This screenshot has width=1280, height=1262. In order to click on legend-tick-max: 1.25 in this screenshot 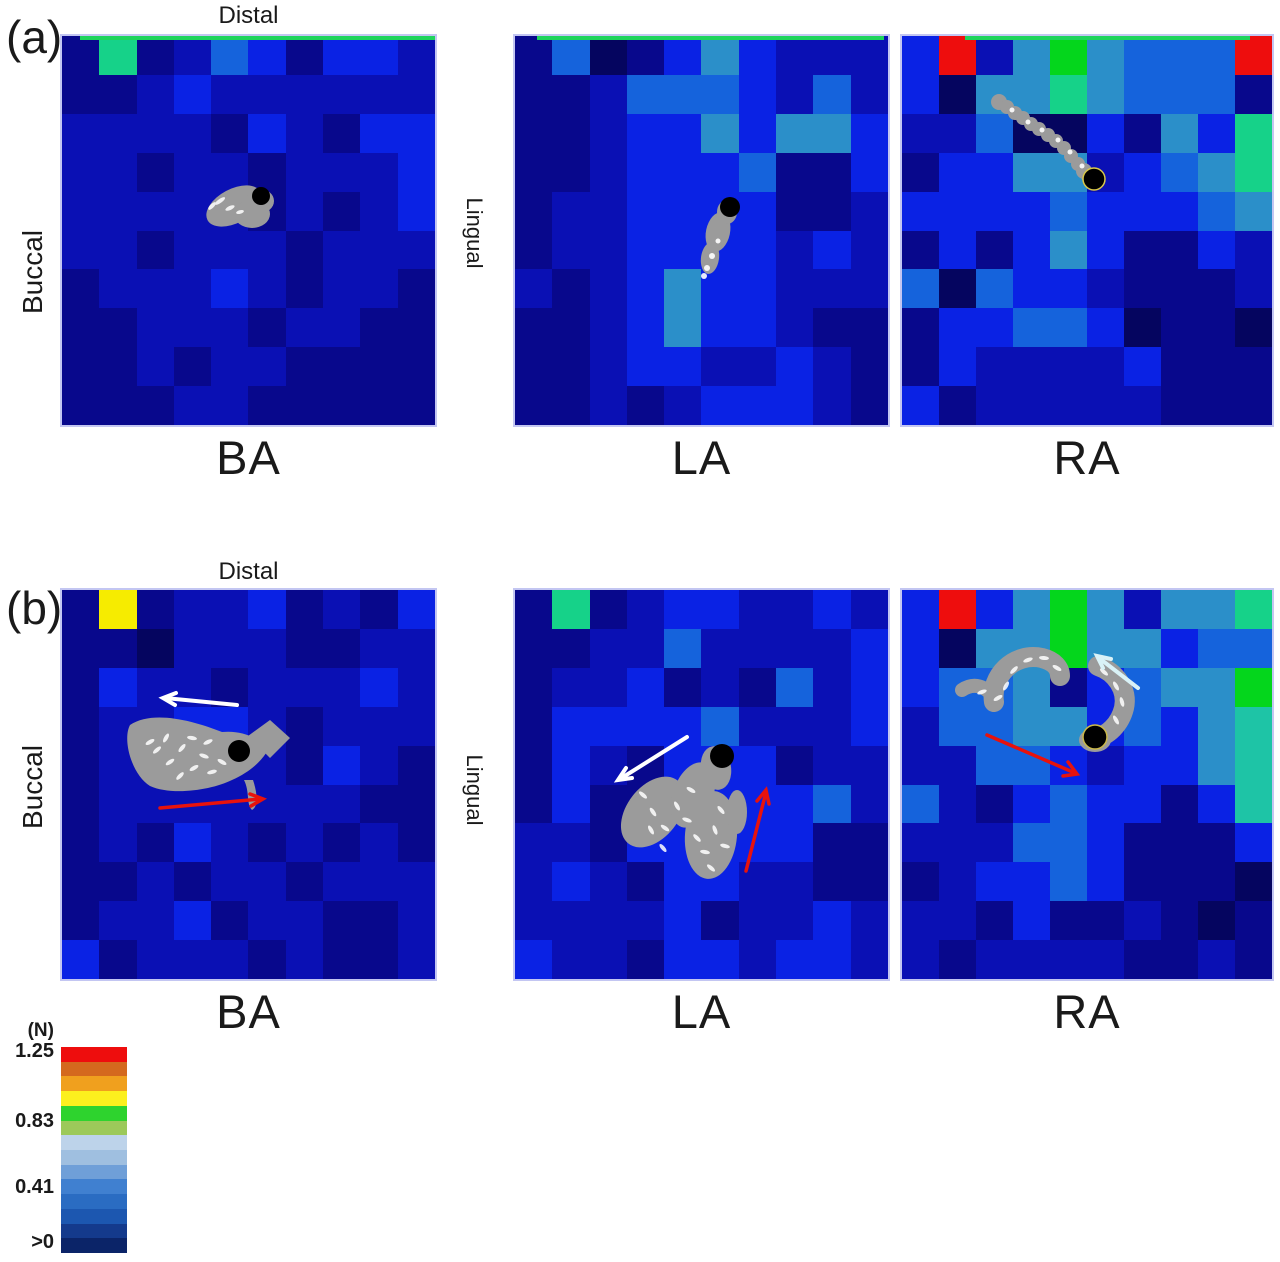, I will do `click(34, 1051)`.